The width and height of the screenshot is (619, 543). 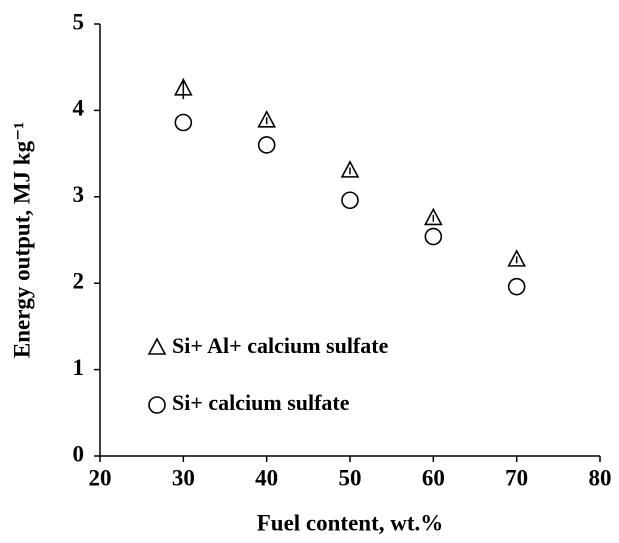 What do you see at coordinates (350, 477) in the screenshot?
I see `x-tick-label: 50` at bounding box center [350, 477].